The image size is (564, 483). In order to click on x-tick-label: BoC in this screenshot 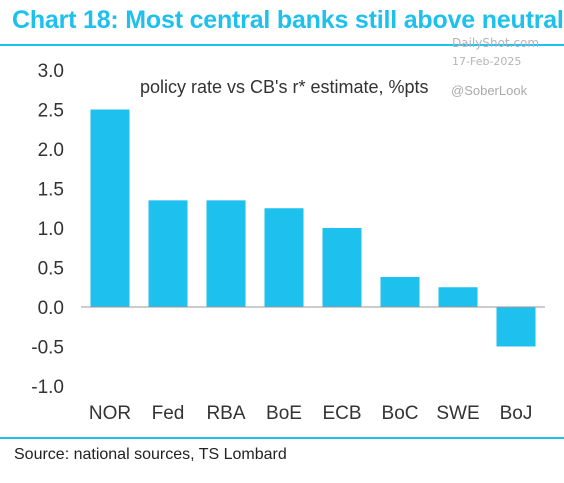, I will do `click(400, 413)`.